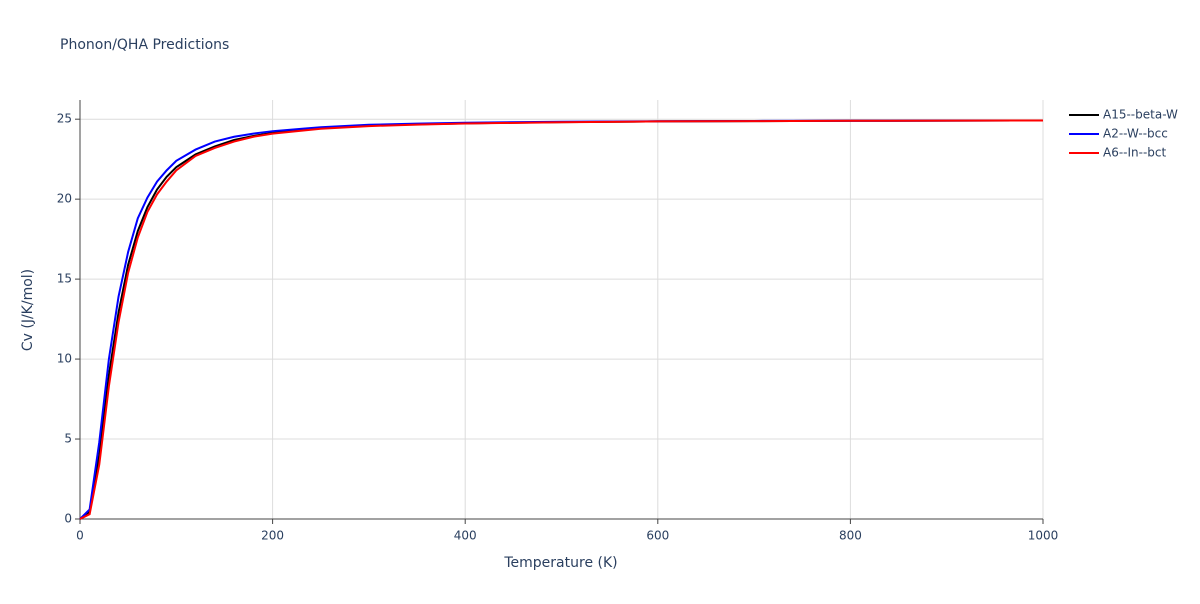  What do you see at coordinates (64, 199) in the screenshot?
I see `y-tick-label: 20` at bounding box center [64, 199].